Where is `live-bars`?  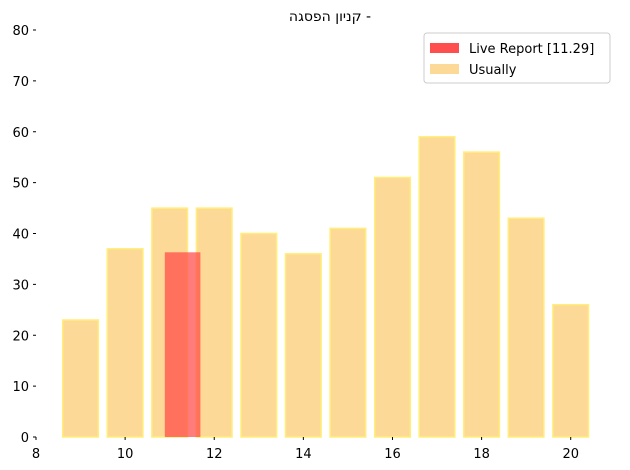 live-bars is located at coordinates (182, 344).